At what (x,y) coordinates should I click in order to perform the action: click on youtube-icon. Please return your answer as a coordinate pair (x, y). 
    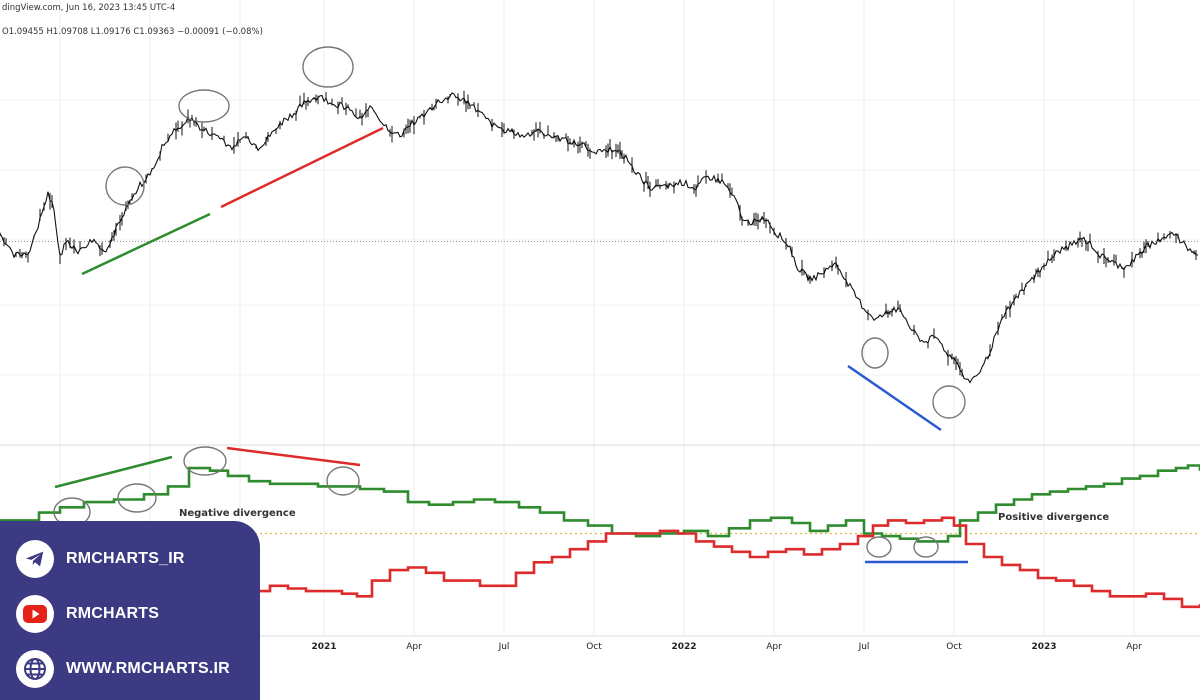
    Looking at the image, I should click on (35, 614).